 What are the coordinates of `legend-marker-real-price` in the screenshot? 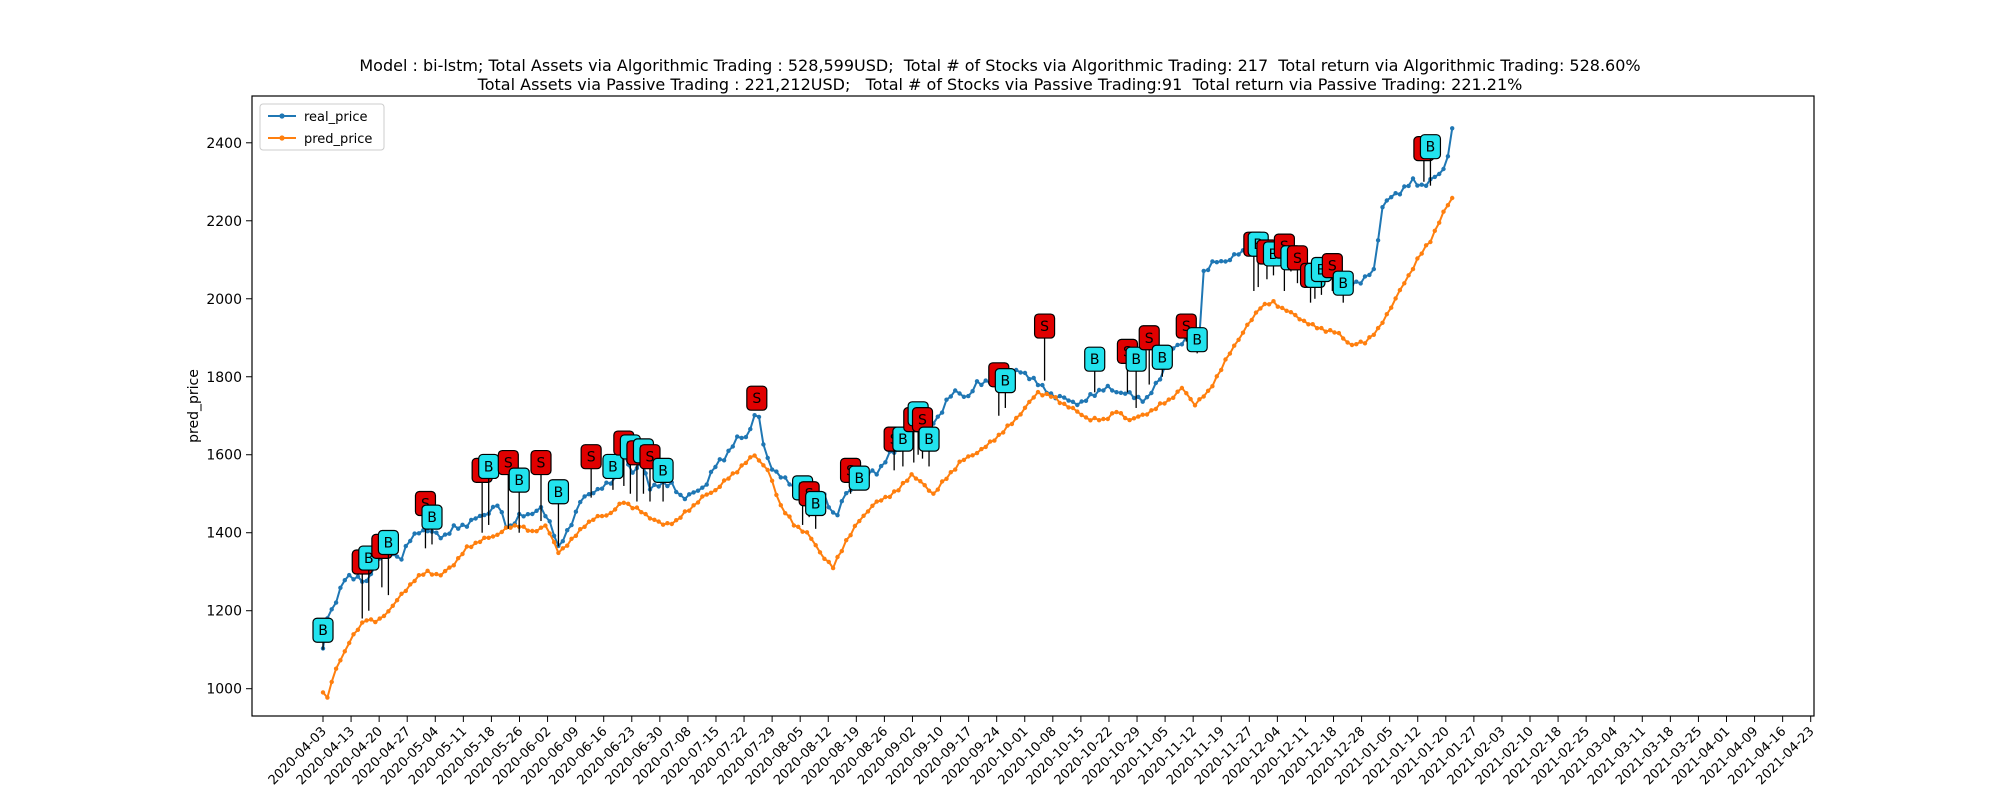 It's located at (282, 116).